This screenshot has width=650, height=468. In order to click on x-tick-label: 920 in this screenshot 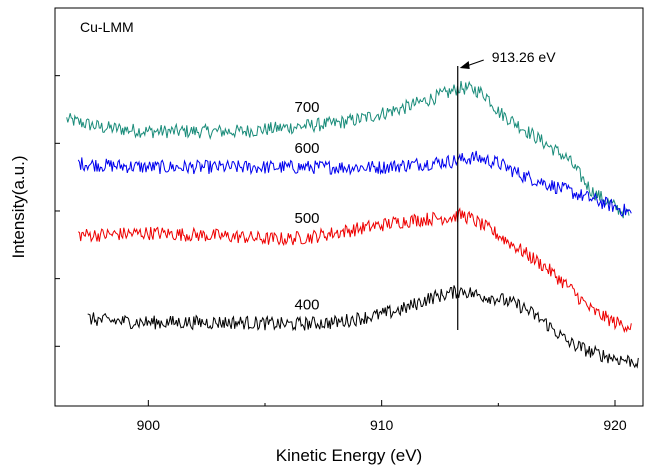, I will do `click(615, 425)`.